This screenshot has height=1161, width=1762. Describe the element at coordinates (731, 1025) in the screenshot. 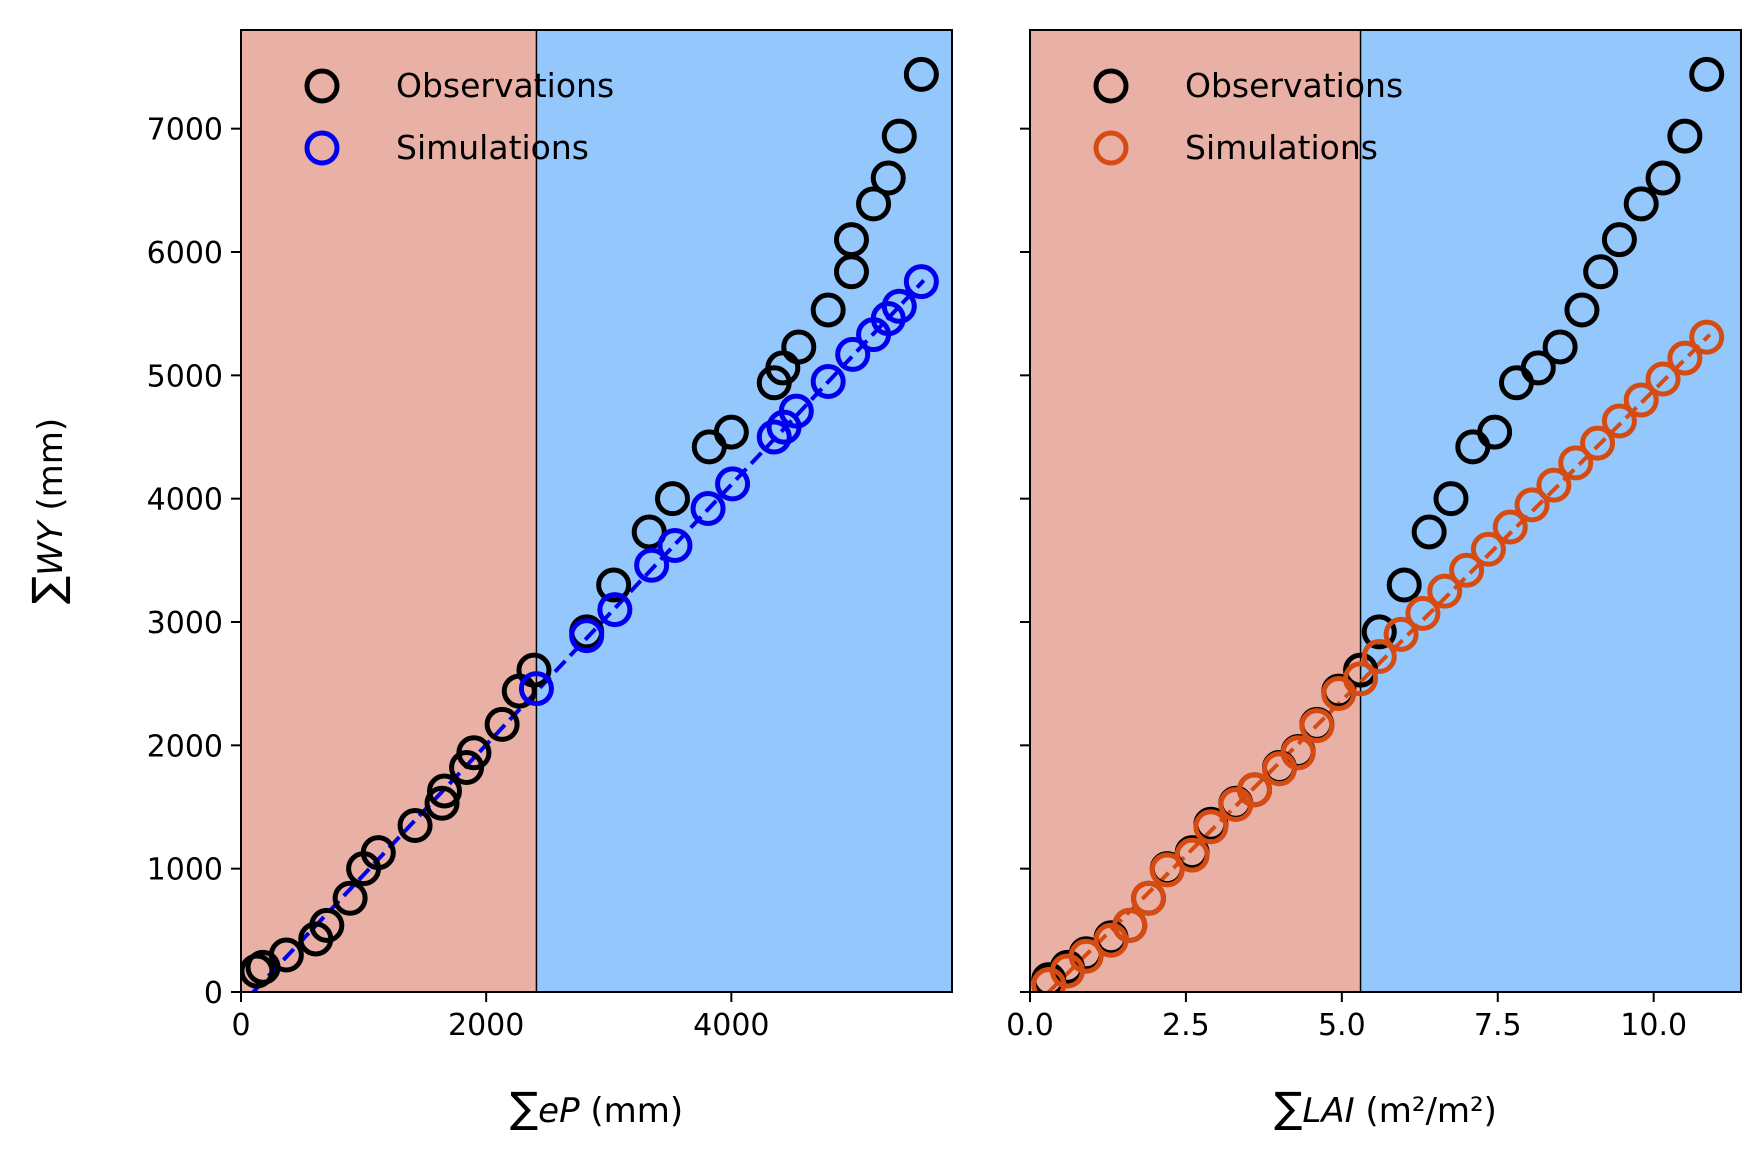

I see `x-tick-label: 4000` at that location.